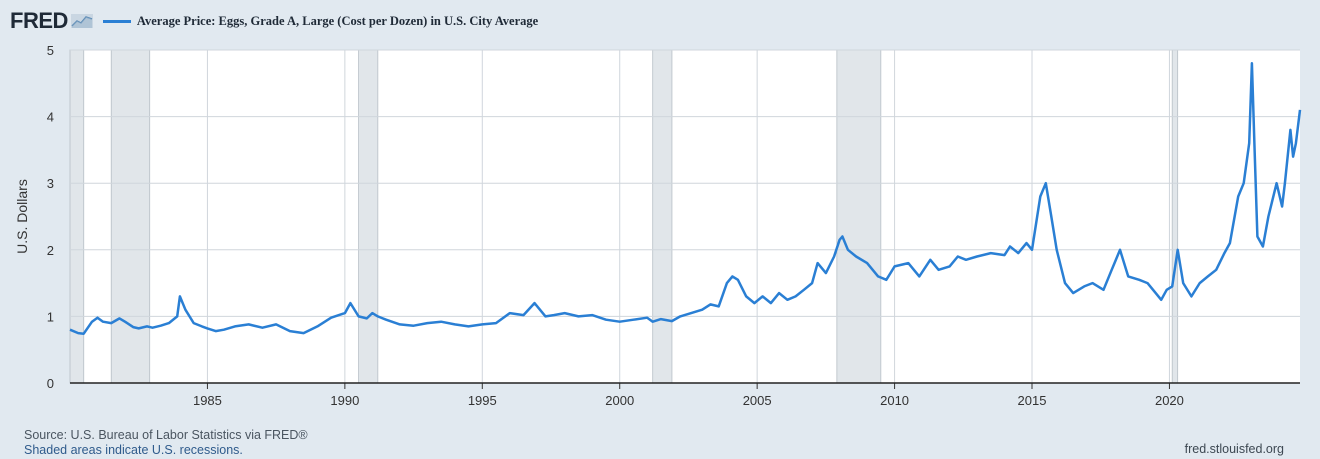  What do you see at coordinates (619, 400) in the screenshot?
I see `x-tick-label: 2000` at bounding box center [619, 400].